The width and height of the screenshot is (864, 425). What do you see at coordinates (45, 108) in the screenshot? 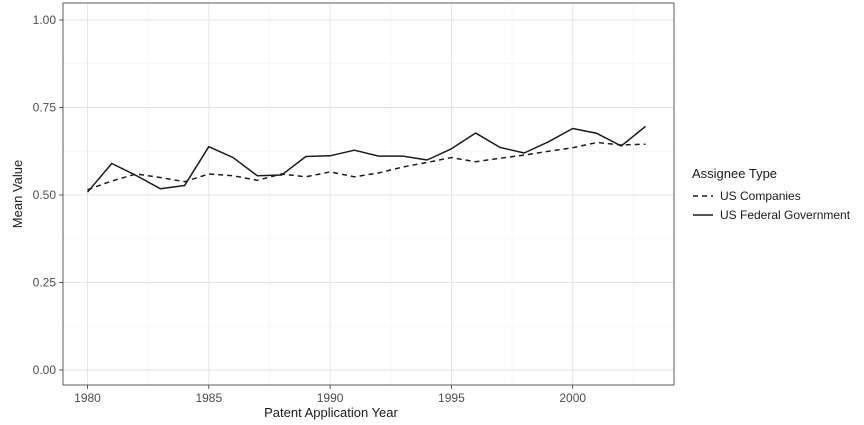
I see `y-tick-label: 0.75` at bounding box center [45, 108].